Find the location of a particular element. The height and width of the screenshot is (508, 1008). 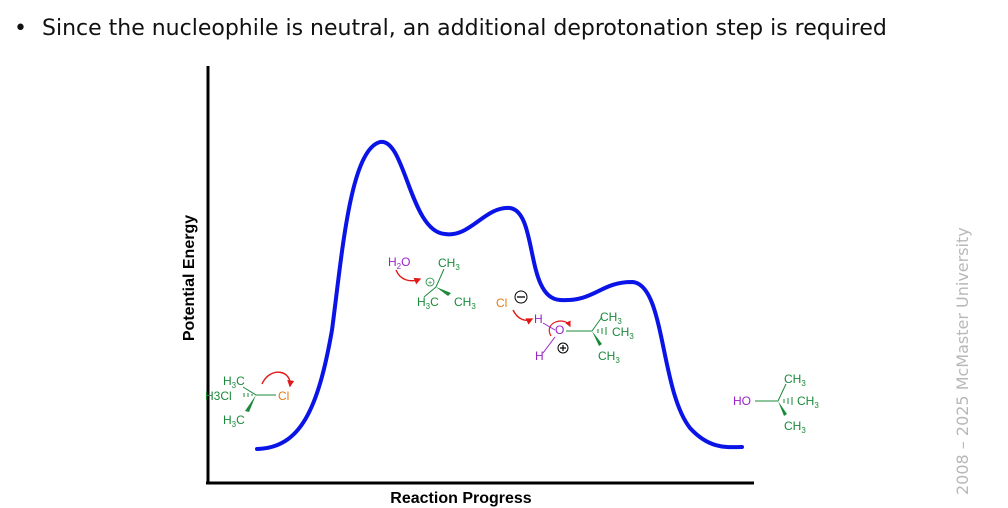

chloride-label: Cl is located at coordinates (501, 303).